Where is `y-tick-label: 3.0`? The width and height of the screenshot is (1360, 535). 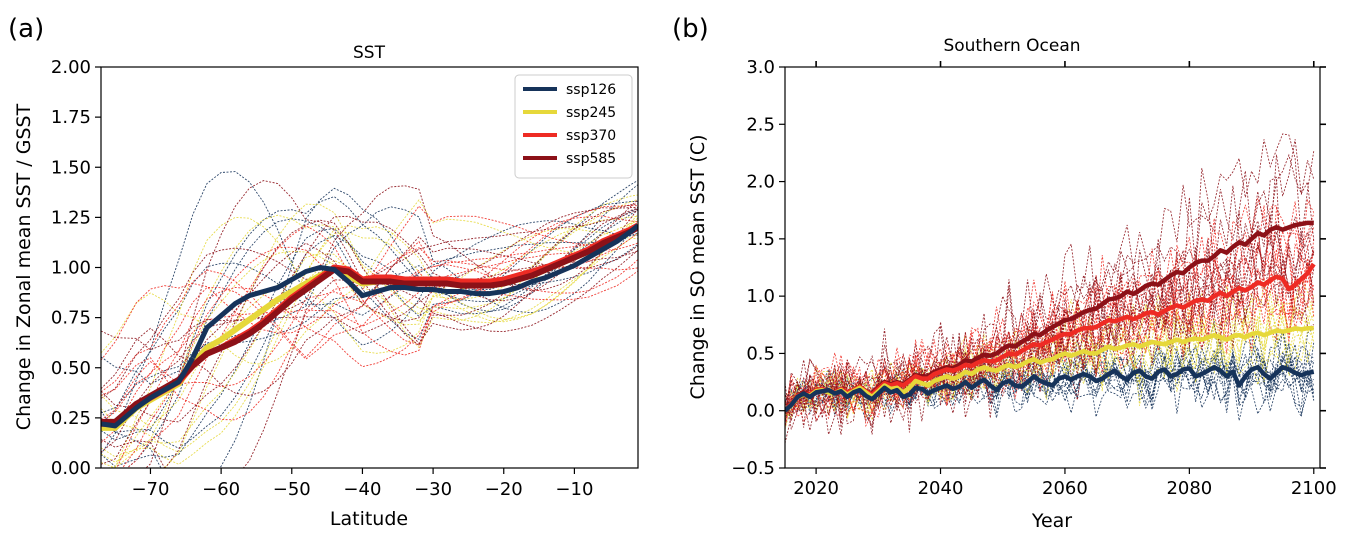 y-tick-label: 3.0 is located at coordinates (760, 67).